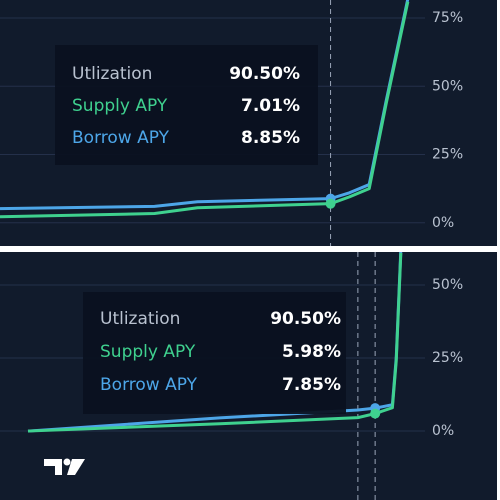 The height and width of the screenshot is (500, 500). What do you see at coordinates (311, 385) in the screenshot?
I see `tooltip-value: 7.85%` at bounding box center [311, 385].